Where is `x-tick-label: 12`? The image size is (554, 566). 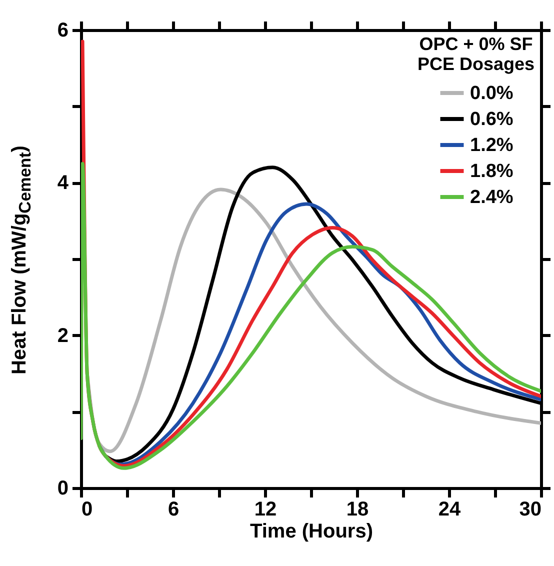 x-tick-label: 12 is located at coordinates (265, 509).